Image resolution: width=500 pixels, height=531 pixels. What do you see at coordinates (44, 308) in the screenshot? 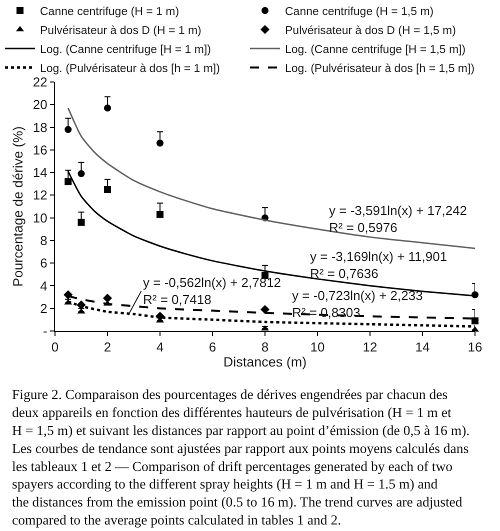
I see `y-tick-label: 2` at bounding box center [44, 308].